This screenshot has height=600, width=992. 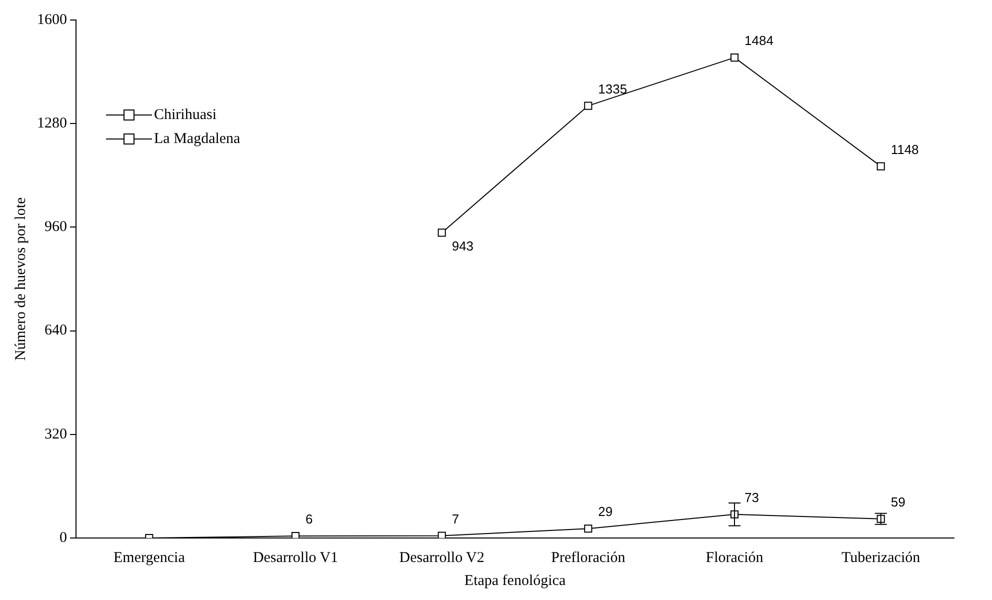 What do you see at coordinates (309, 519) in the screenshot?
I see `data-label: 6` at bounding box center [309, 519].